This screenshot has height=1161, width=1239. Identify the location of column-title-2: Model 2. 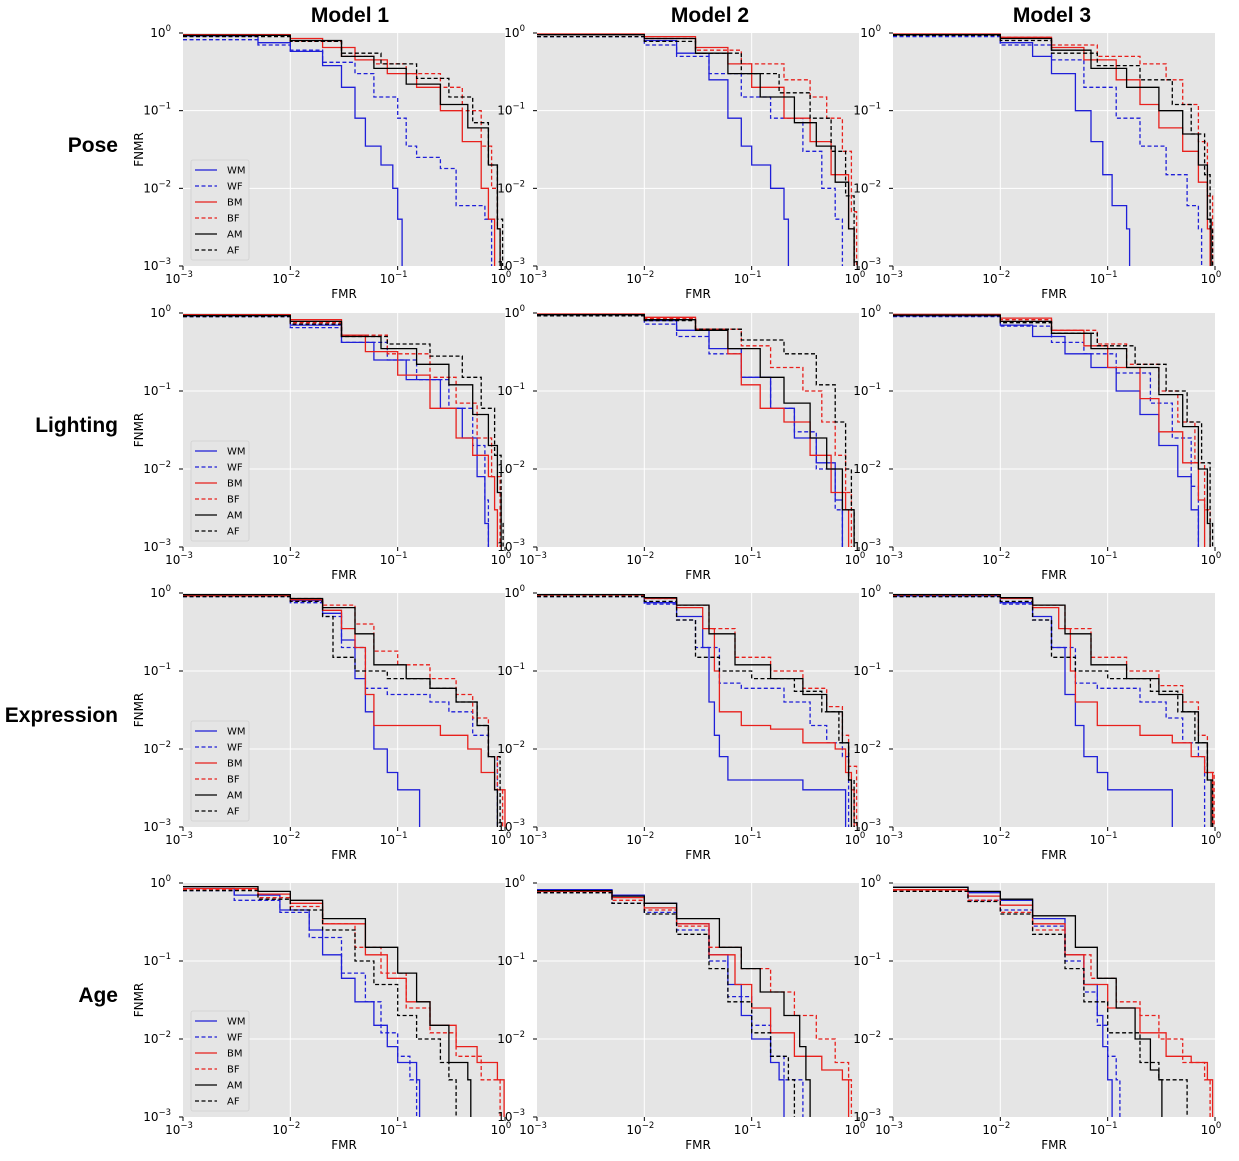
(710, 15).